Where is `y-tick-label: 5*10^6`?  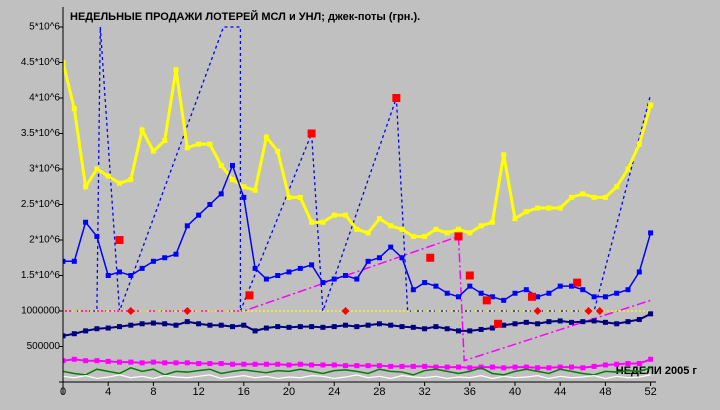 y-tick-label: 5*10^6 is located at coordinates (44, 27).